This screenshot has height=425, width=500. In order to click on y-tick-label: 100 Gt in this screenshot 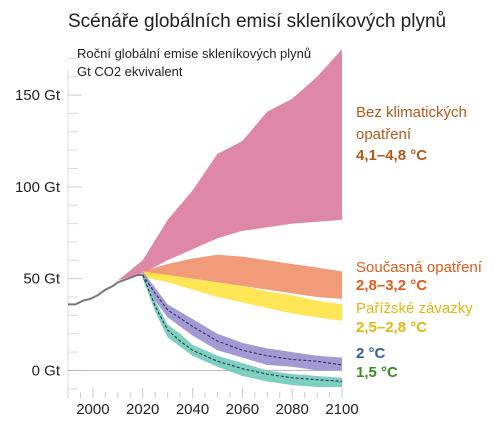, I will do `click(38, 187)`.